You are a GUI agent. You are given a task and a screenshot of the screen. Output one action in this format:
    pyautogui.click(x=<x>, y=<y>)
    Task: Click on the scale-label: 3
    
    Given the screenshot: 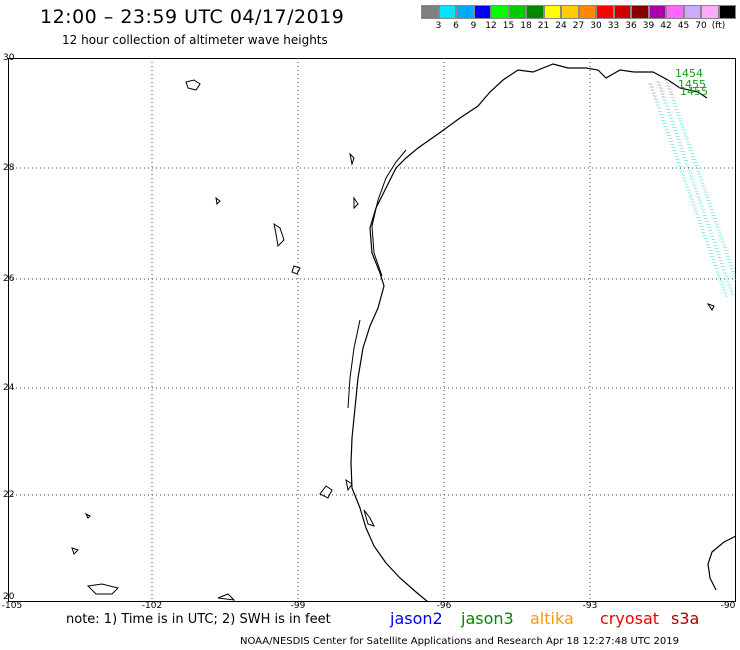 What is the action you would take?
    pyautogui.click(x=438, y=26)
    